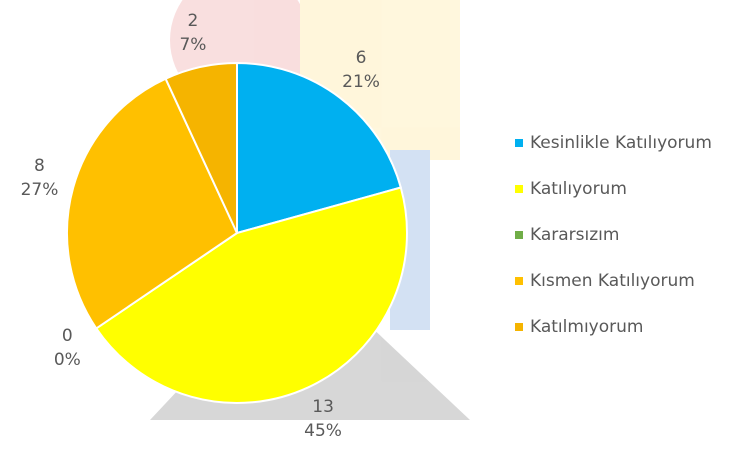 The width and height of the screenshot is (742, 461). Describe the element at coordinates (39, 166) in the screenshot. I see `data-label-count: 8` at that location.